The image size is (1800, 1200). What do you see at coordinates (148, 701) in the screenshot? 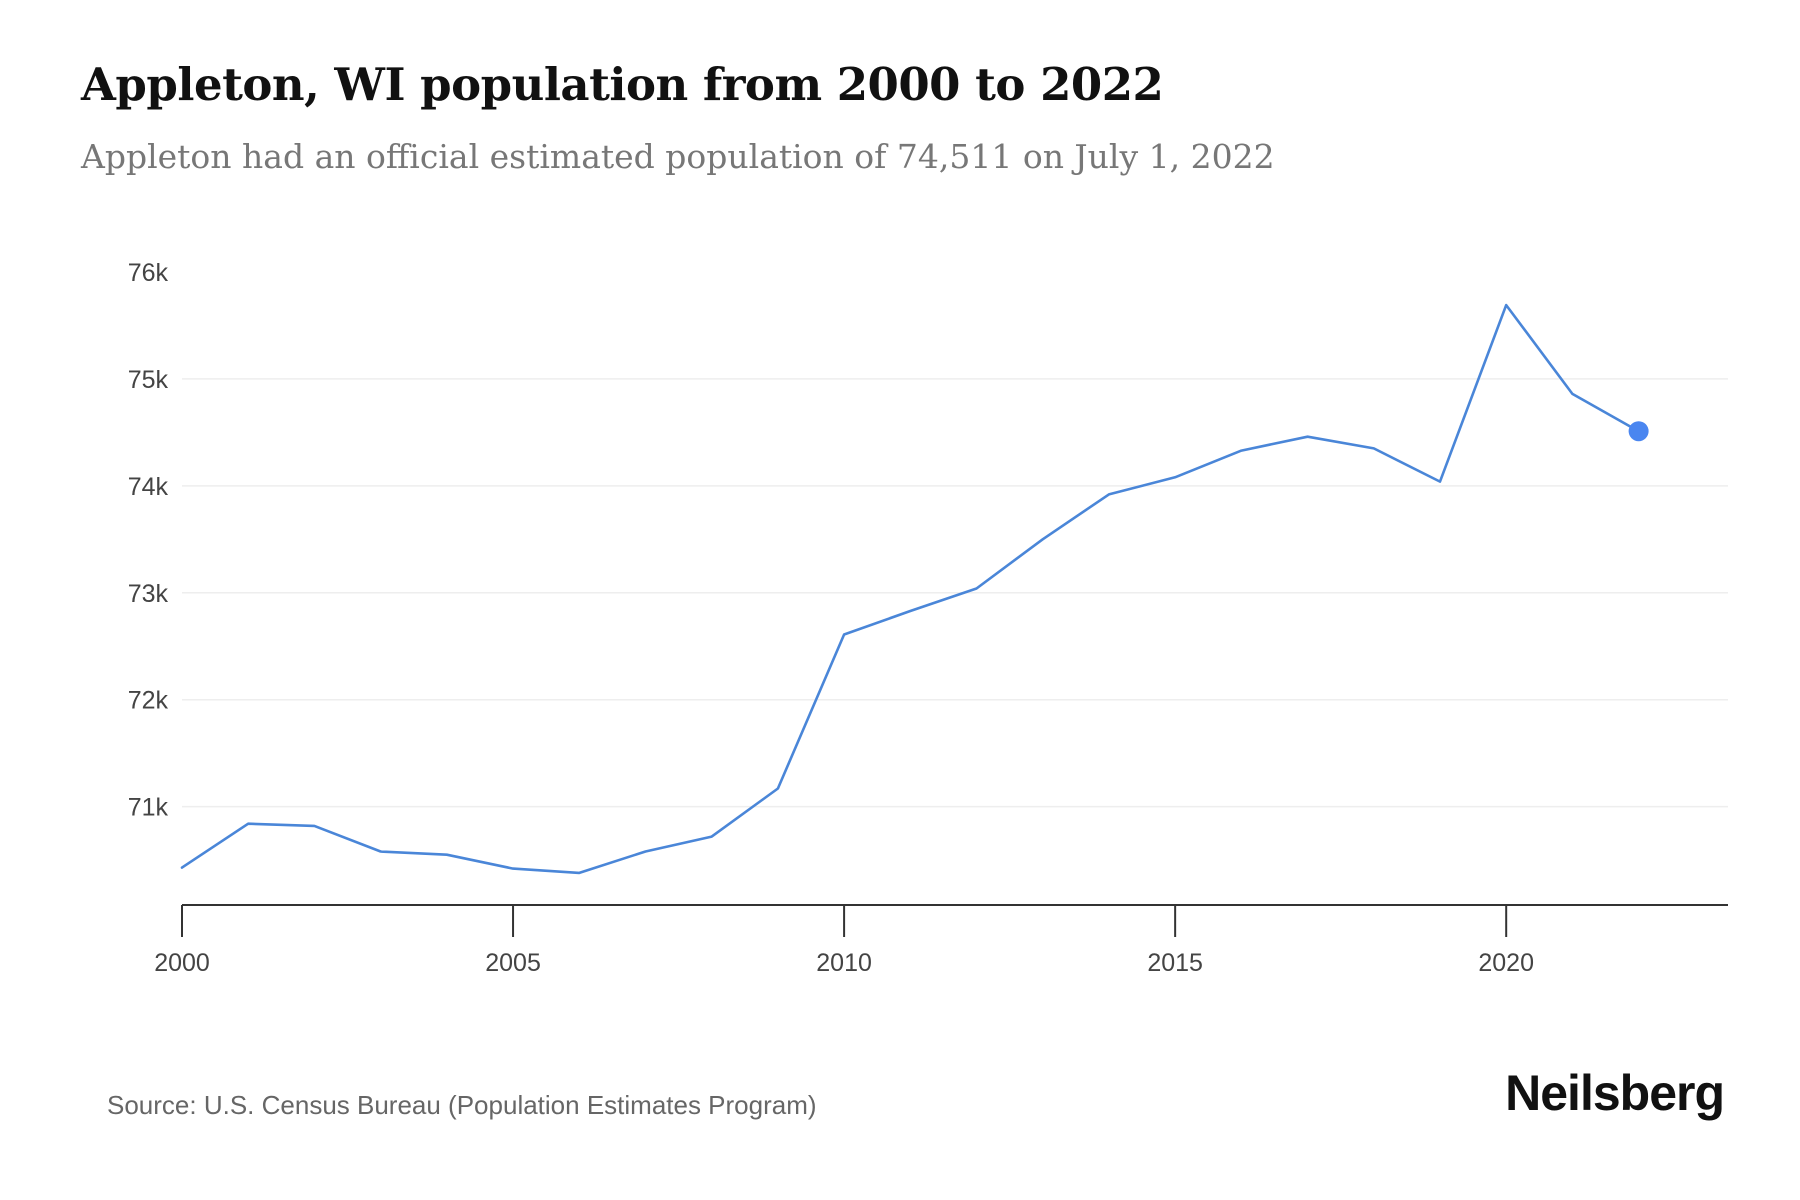
I see `y-tick-label: 72k` at bounding box center [148, 701].